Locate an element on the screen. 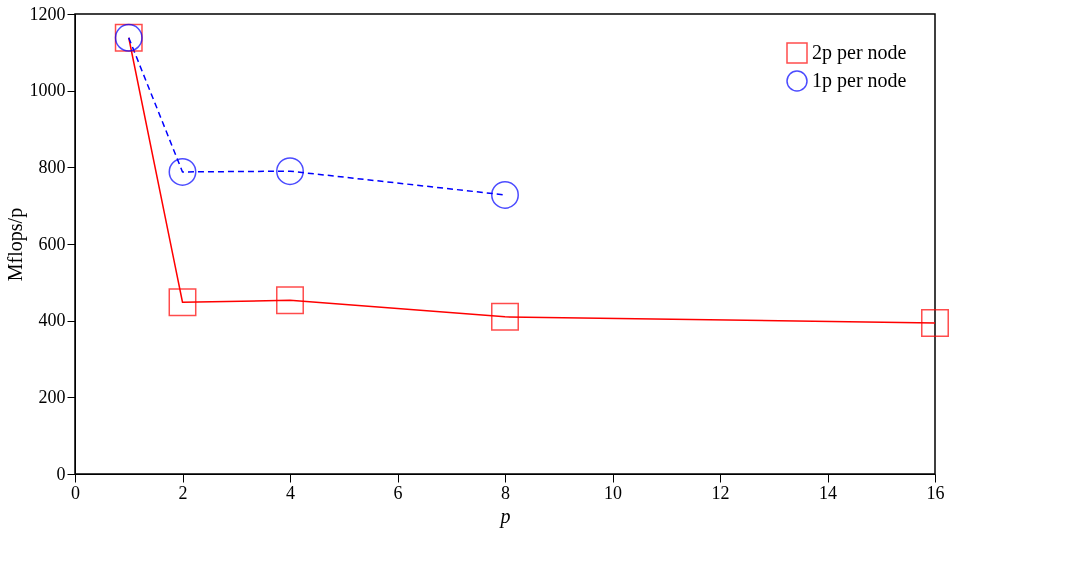  x-tick-label: 12 is located at coordinates (720, 492).